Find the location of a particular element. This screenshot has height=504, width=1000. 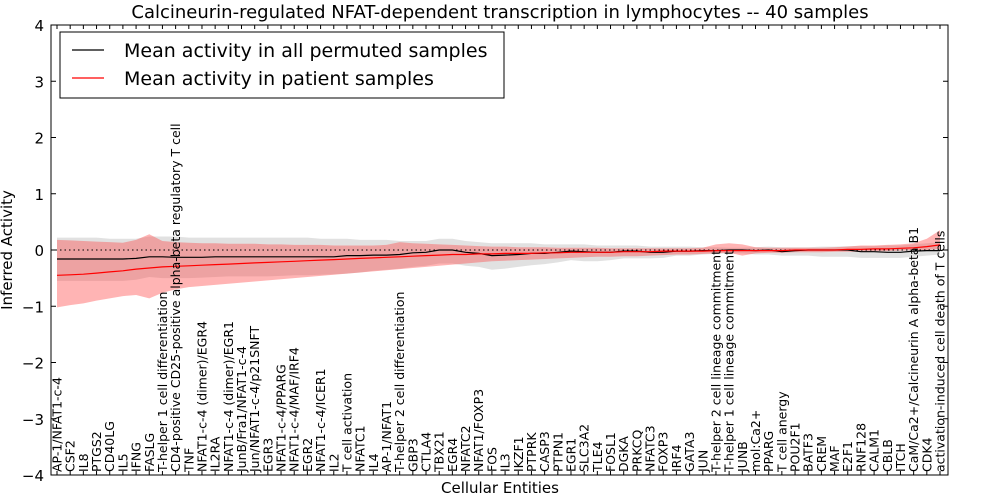

x-tick-label: activation-induced cell death of T cells is located at coordinates (940, 351).